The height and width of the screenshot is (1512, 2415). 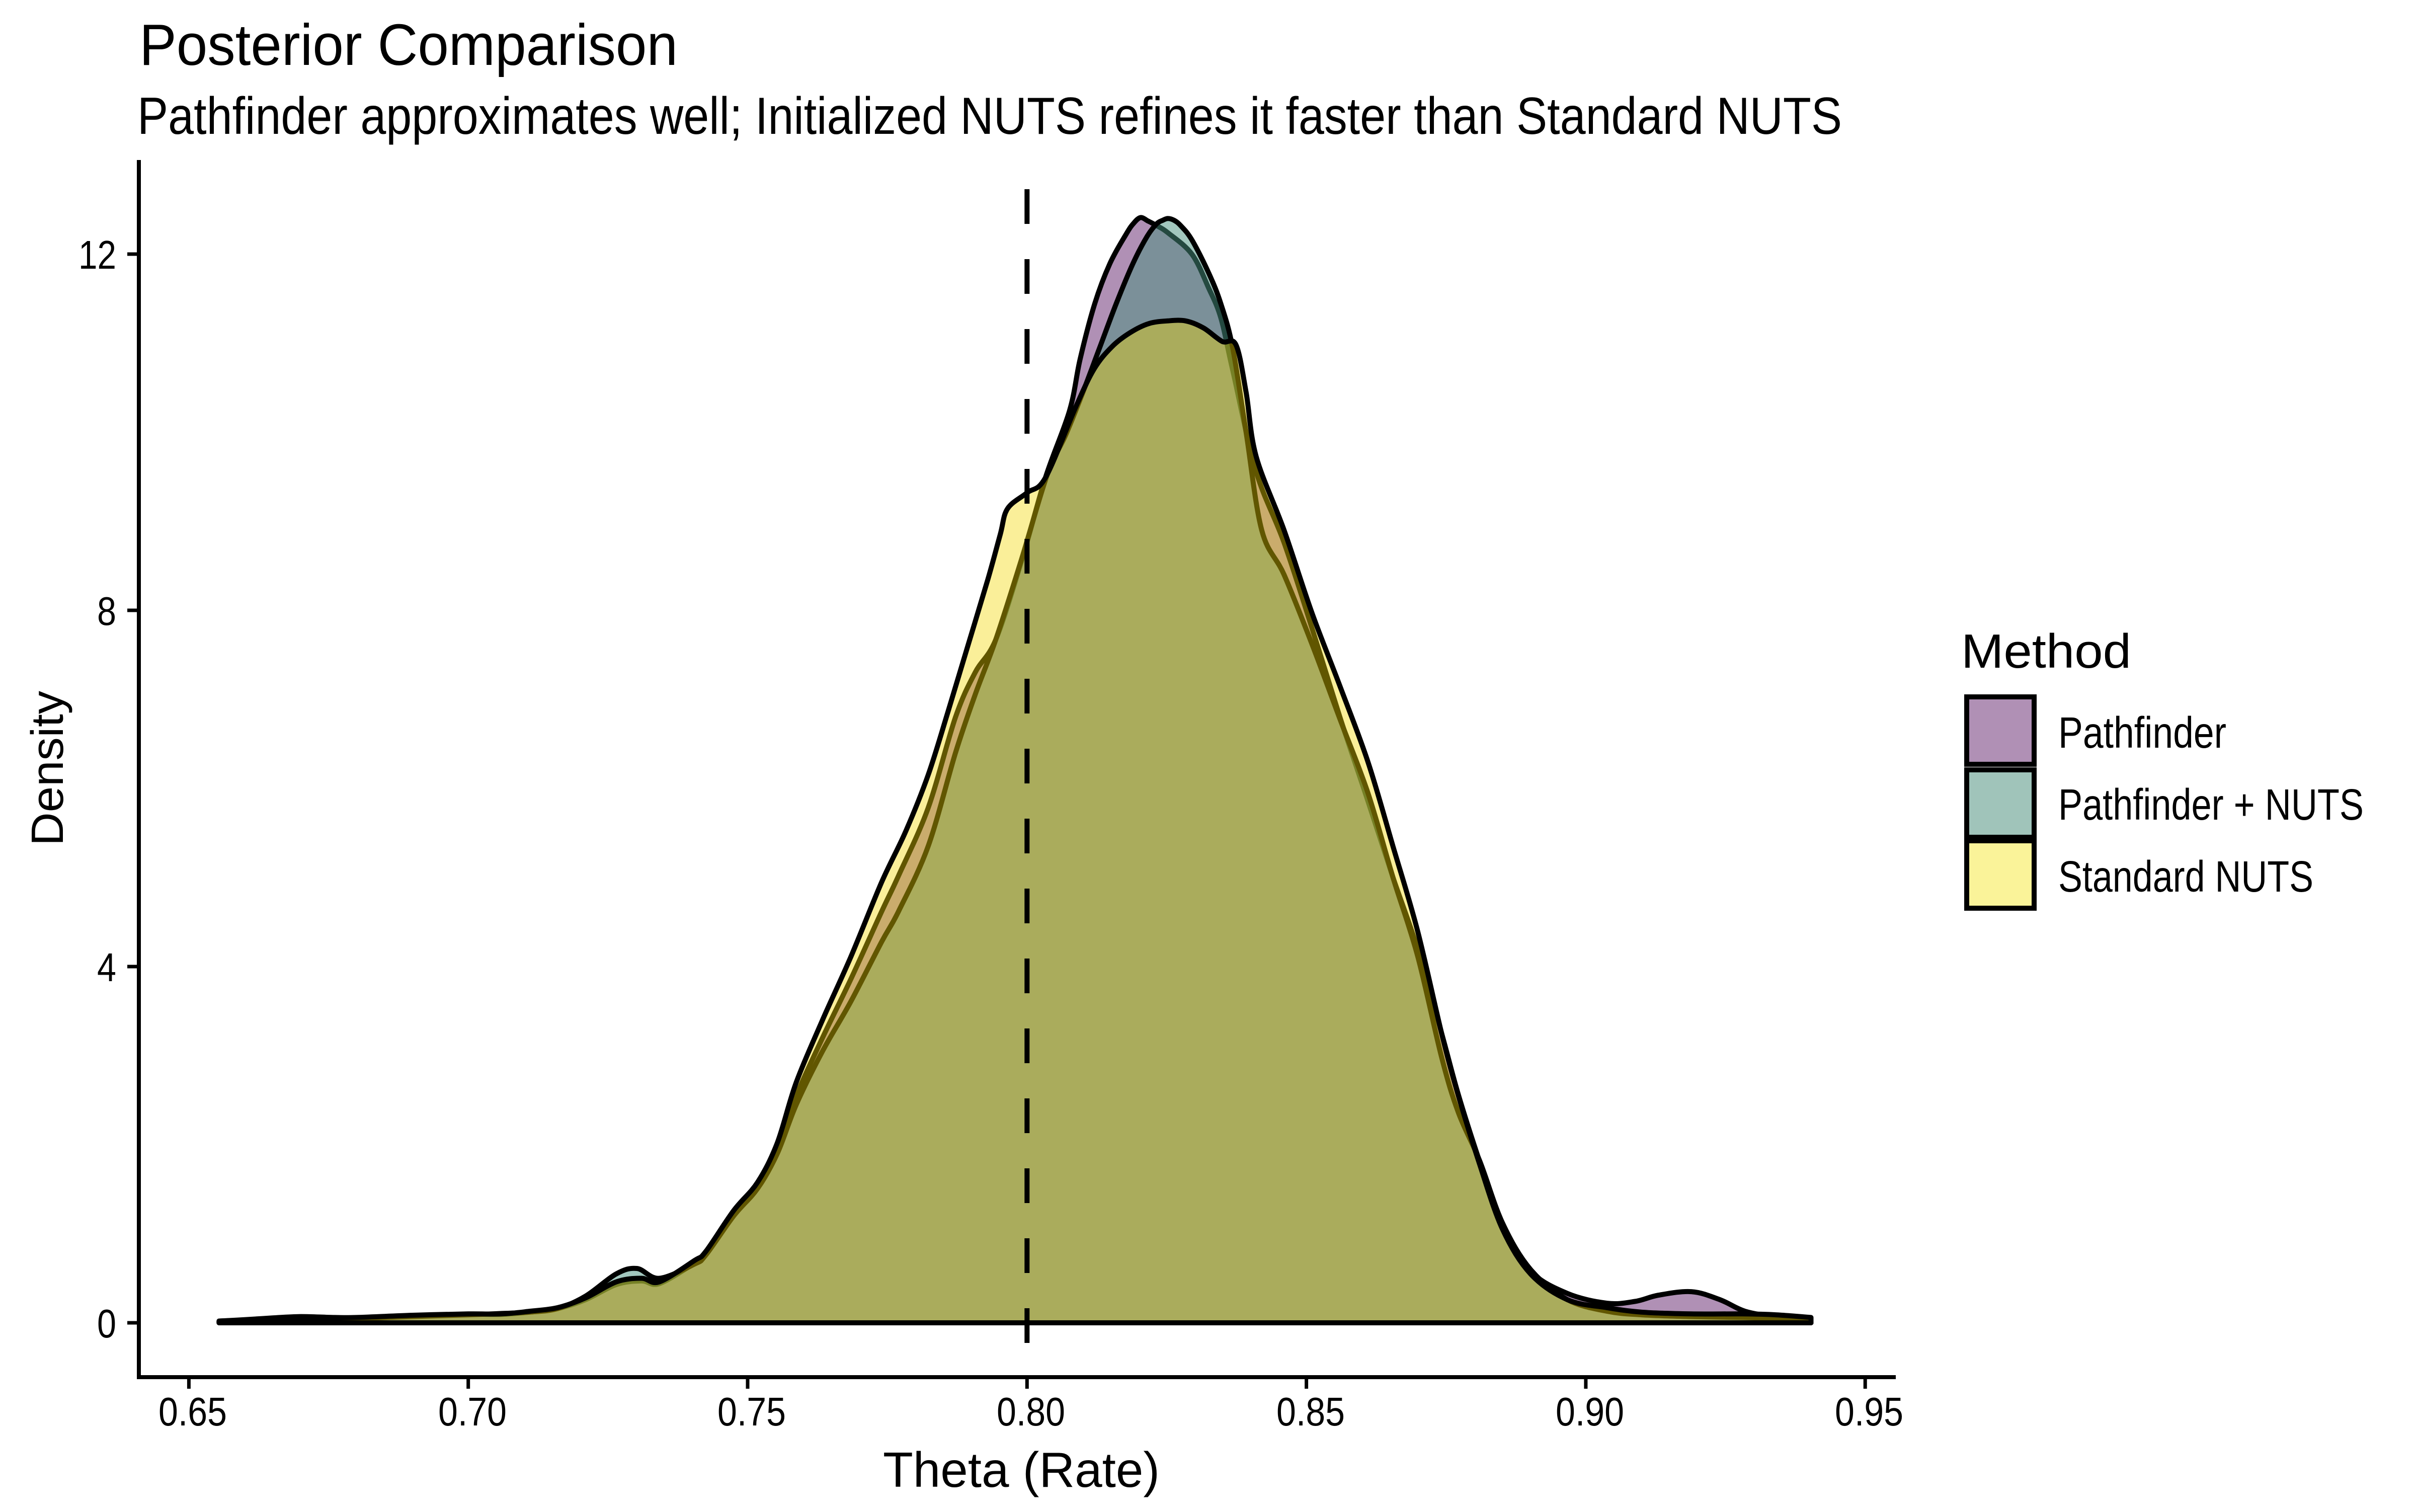 What do you see at coordinates (107, 1323) in the screenshot?
I see `svg-text: 0` at bounding box center [107, 1323].